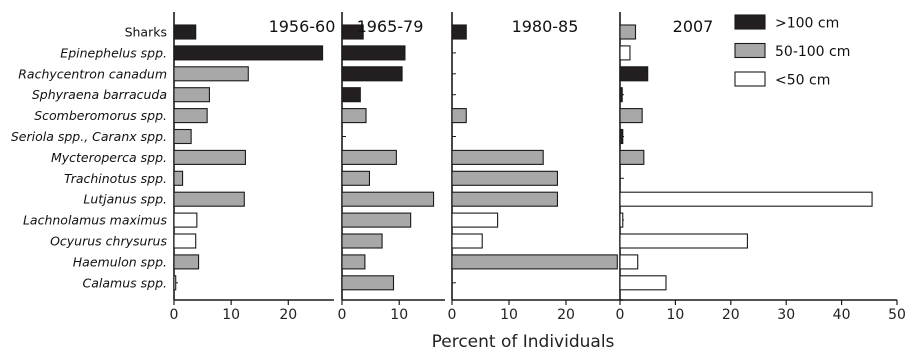  Describe the element at coordinates (92, 73) in the screenshot. I see `category-label: Rachycentron canadum` at that location.